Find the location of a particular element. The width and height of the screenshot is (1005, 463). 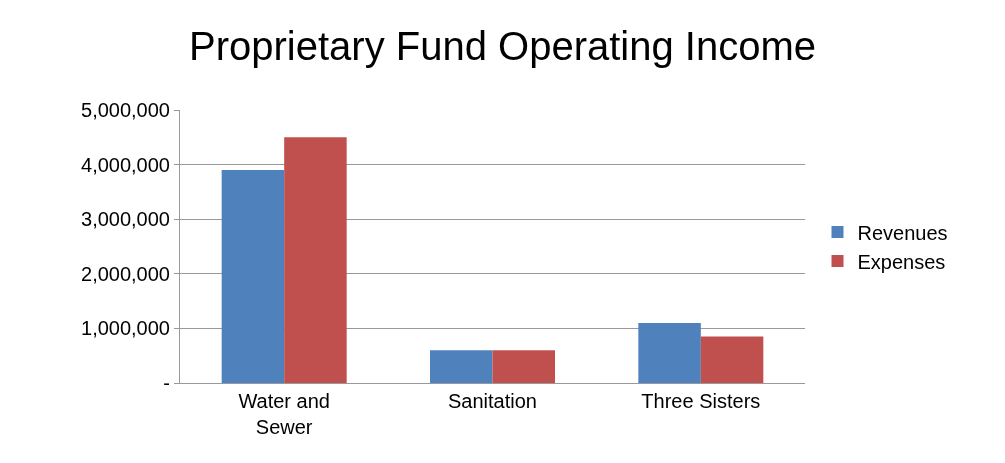

y-tick-label: 3,000,000 is located at coordinates (125, 219).